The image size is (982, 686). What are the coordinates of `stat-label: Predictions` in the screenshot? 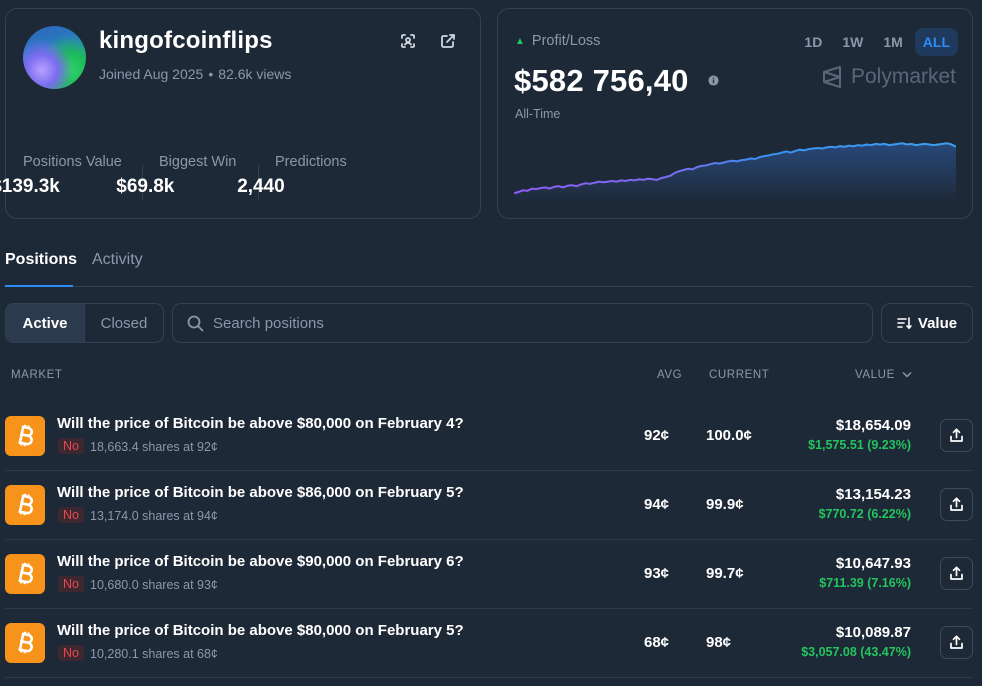 It's located at (311, 162).